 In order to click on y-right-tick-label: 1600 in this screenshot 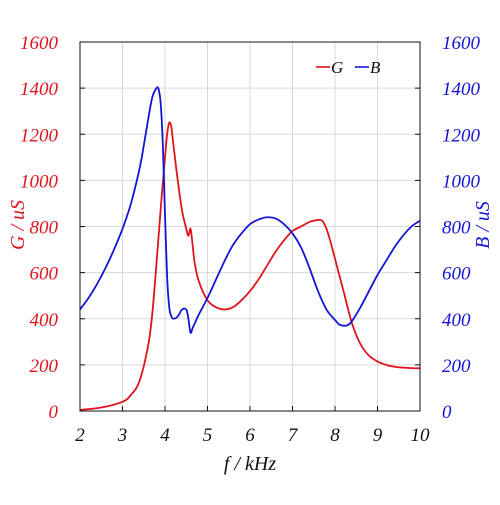, I will do `click(461, 43)`.